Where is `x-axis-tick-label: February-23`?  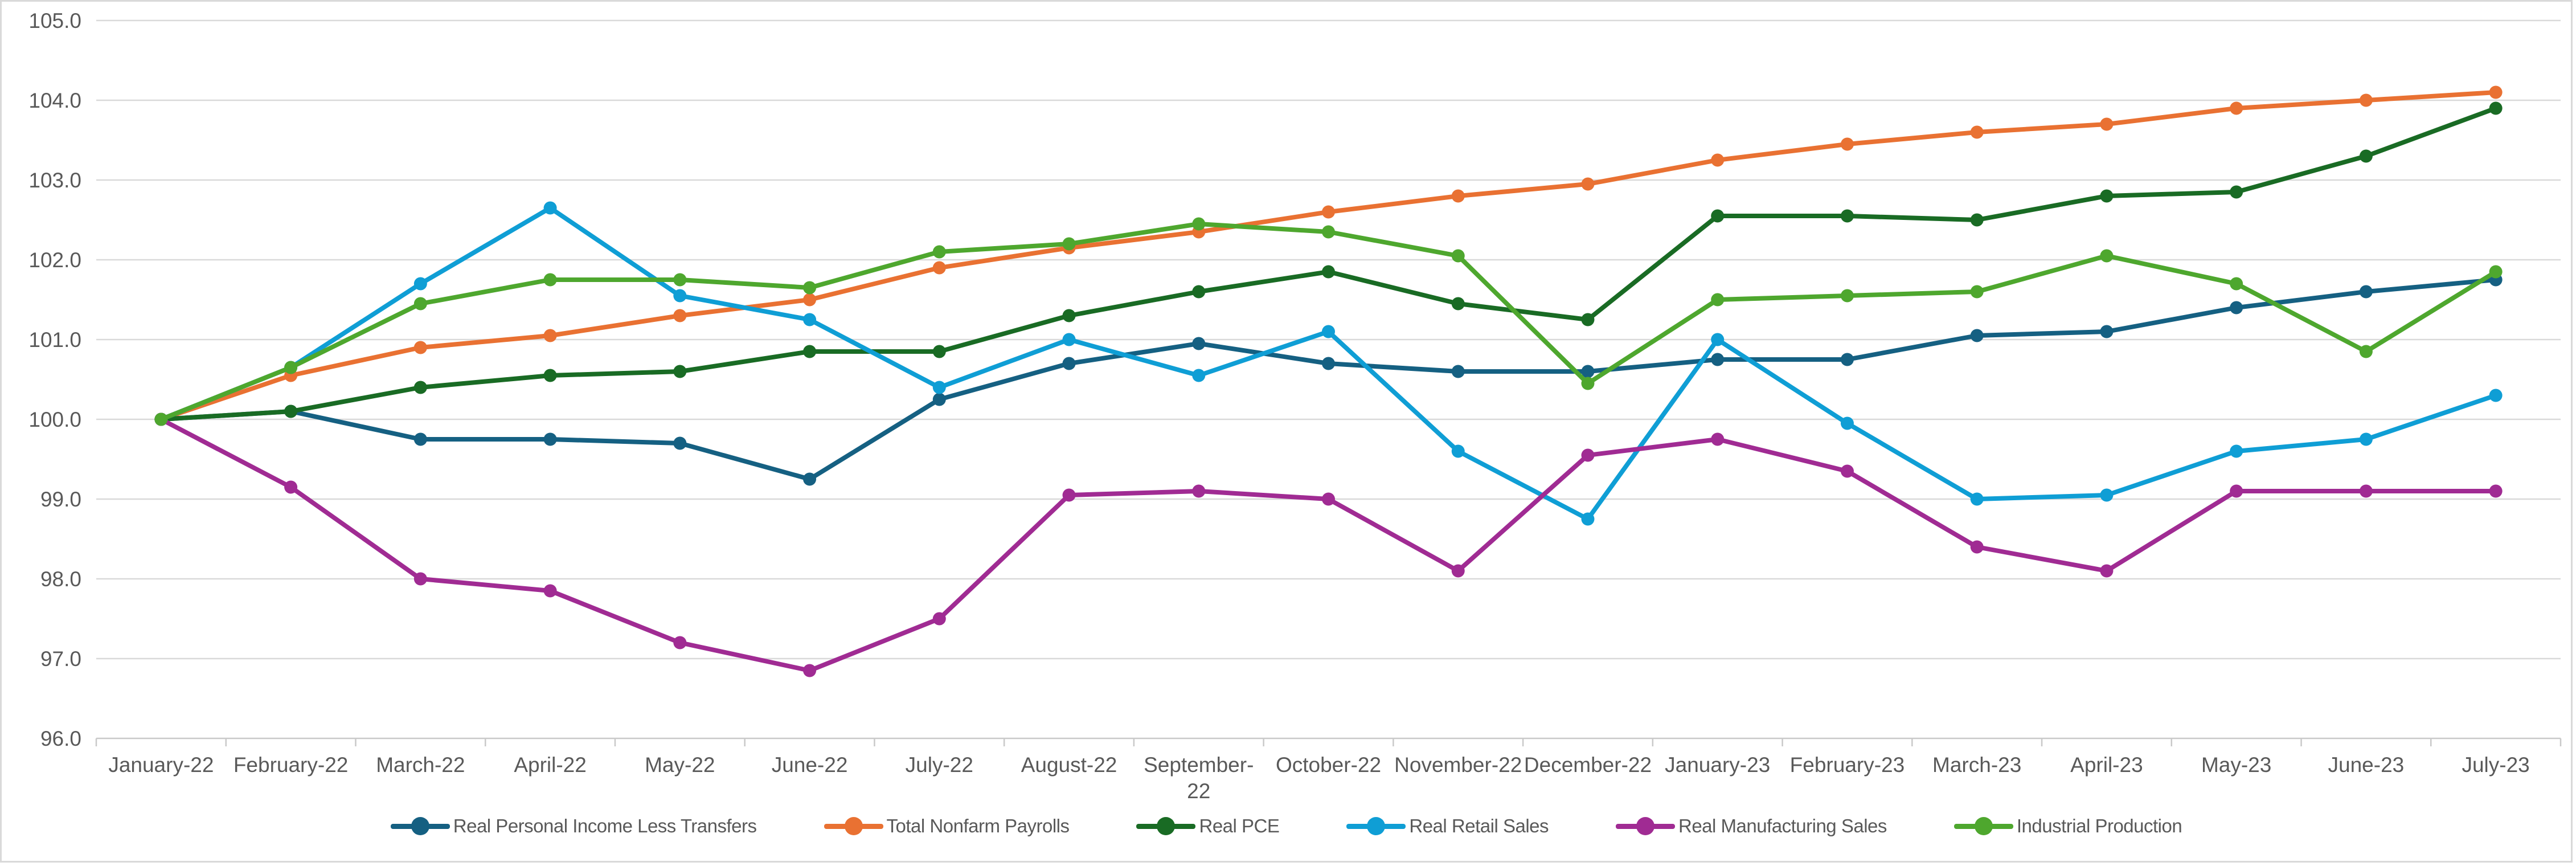 x-axis-tick-label: February-23 is located at coordinates (1847, 765).